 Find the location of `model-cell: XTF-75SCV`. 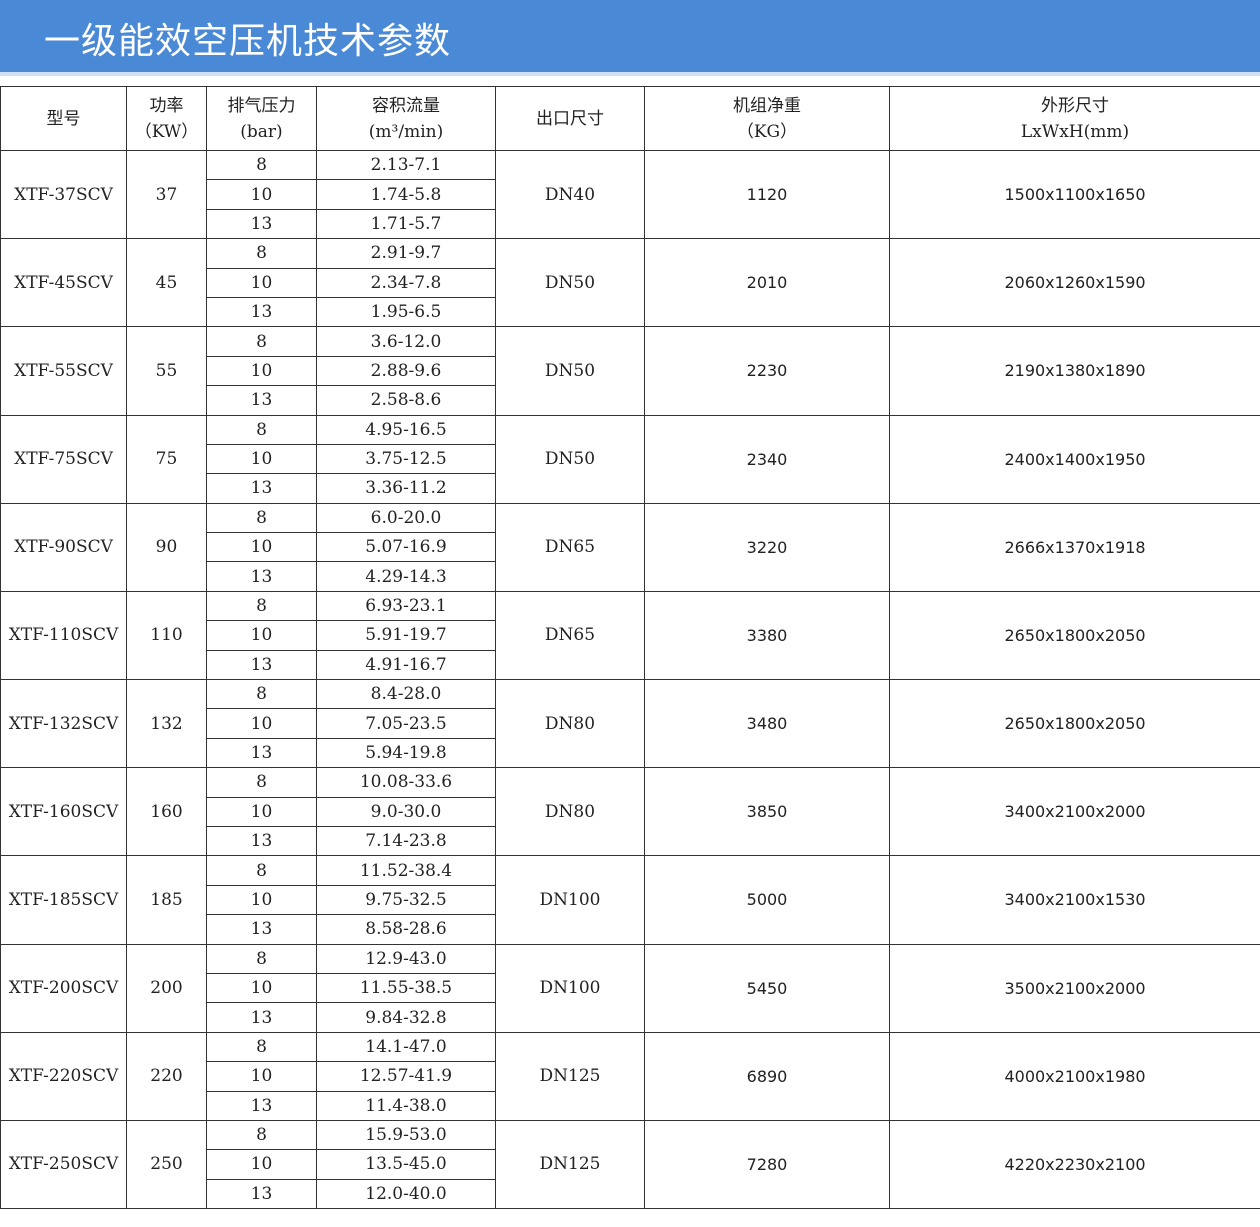

model-cell: XTF-75SCV is located at coordinates (63, 459).